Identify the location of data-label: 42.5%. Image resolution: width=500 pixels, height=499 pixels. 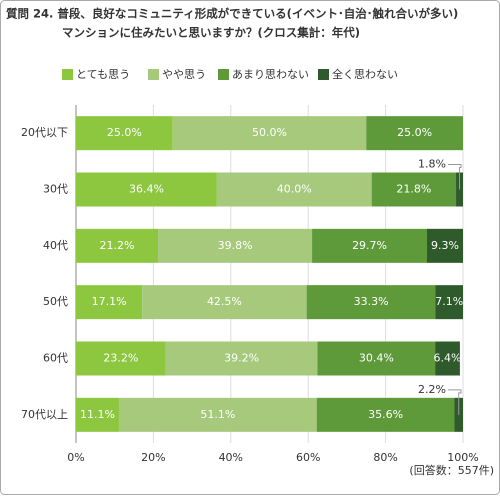
(224, 301).